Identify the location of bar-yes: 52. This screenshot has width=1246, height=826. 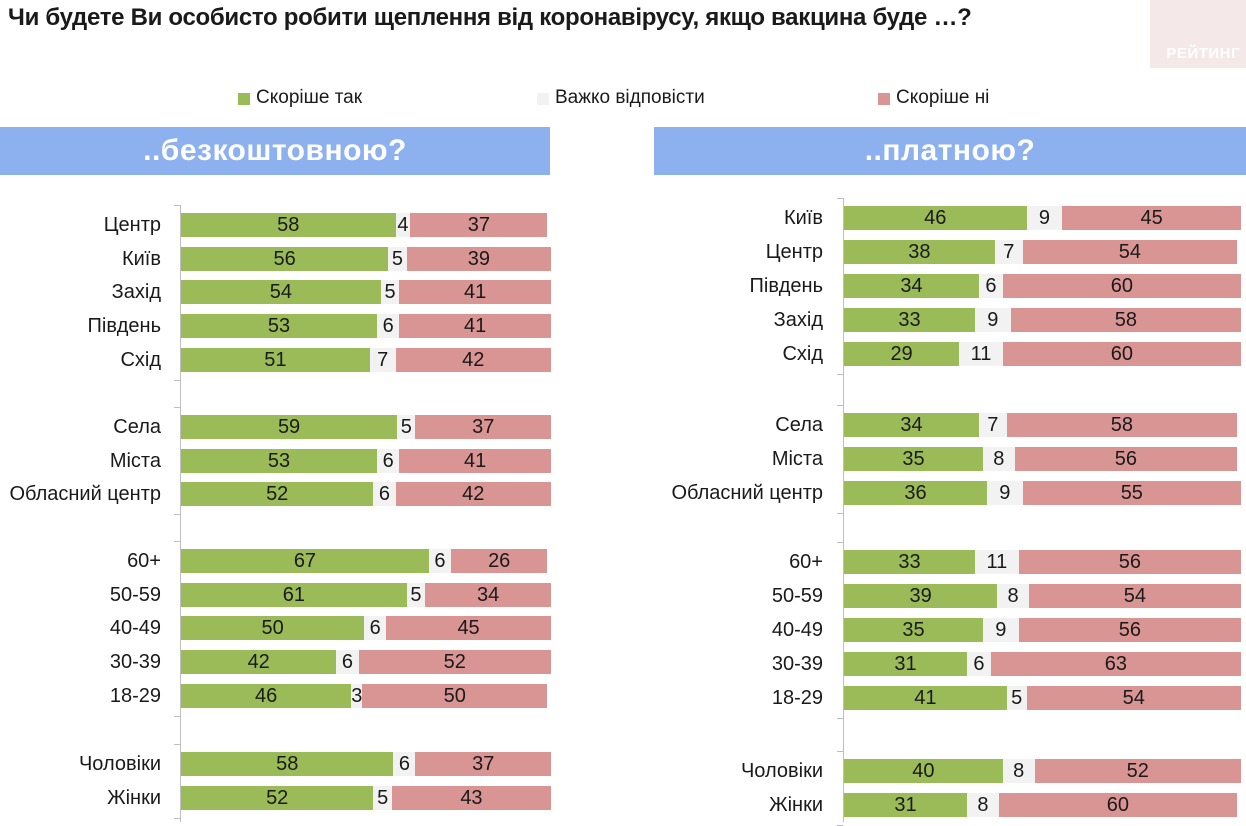
(277, 494).